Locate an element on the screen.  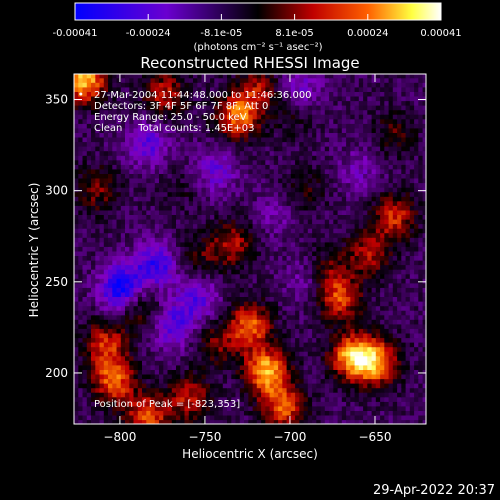
colorbar-tick-label: -0.00041 is located at coordinates (75, 33).